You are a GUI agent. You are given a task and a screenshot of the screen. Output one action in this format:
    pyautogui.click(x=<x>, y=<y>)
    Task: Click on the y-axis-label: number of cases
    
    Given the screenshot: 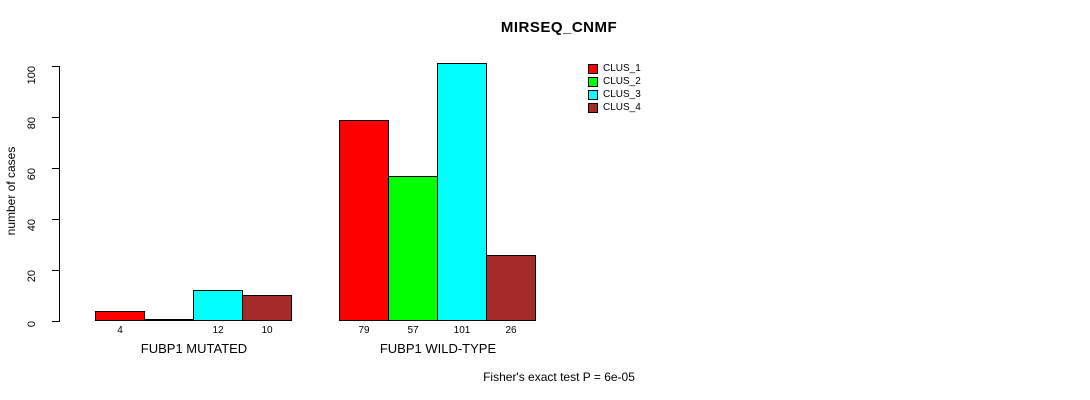 What is the action you would take?
    pyautogui.click(x=11, y=191)
    